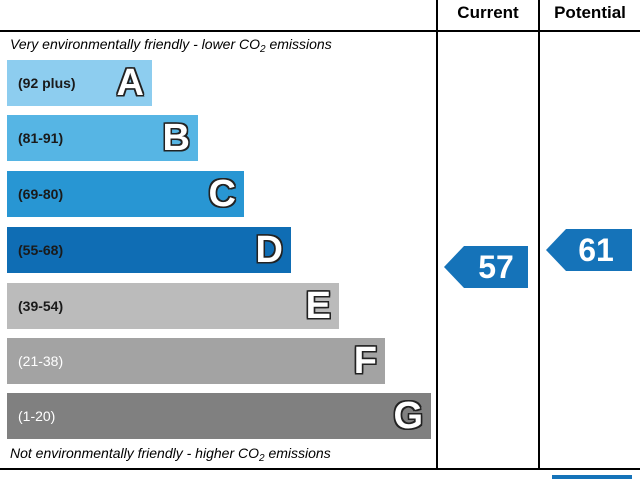 The width and height of the screenshot is (640, 479). Describe the element at coordinates (47, 83) in the screenshot. I see `band-a-range: (92 plus)` at that location.